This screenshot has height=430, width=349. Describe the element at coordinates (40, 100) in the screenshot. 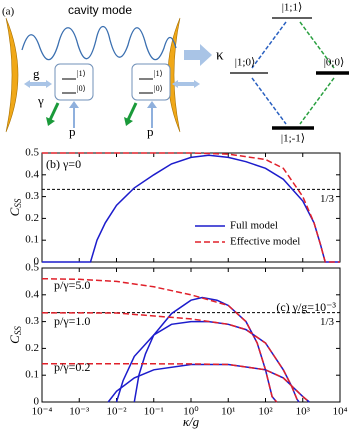

I see `gamma-label: γ` at that location.